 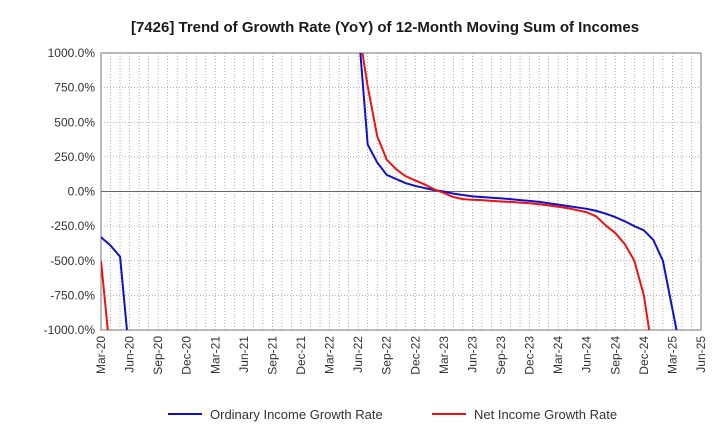 I want to click on x-tick-label: Jun-21, so click(x=244, y=354).